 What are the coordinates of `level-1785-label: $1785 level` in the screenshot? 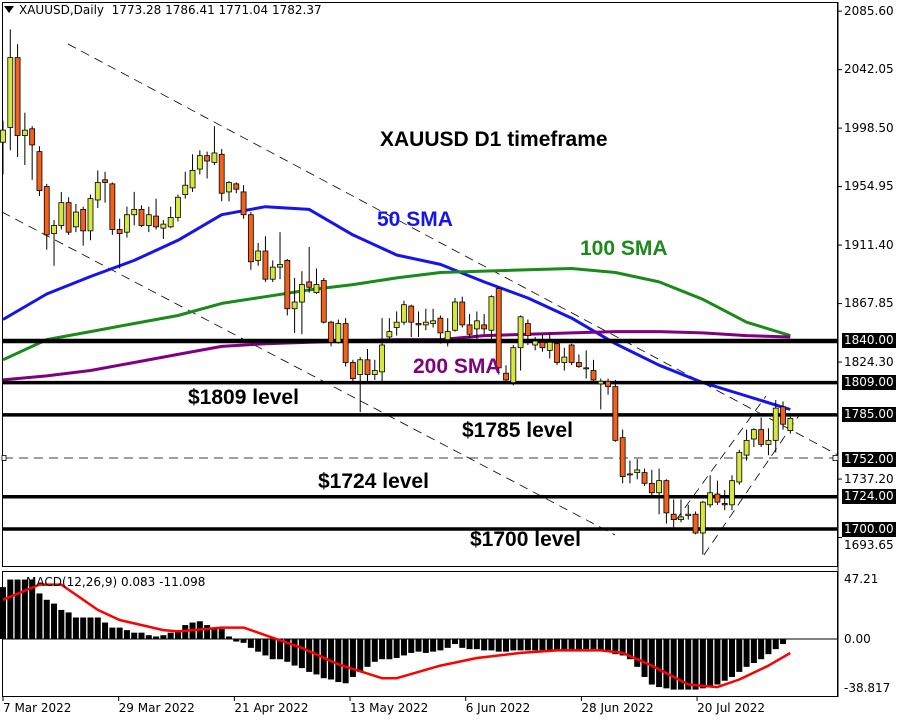 It's located at (517, 430).